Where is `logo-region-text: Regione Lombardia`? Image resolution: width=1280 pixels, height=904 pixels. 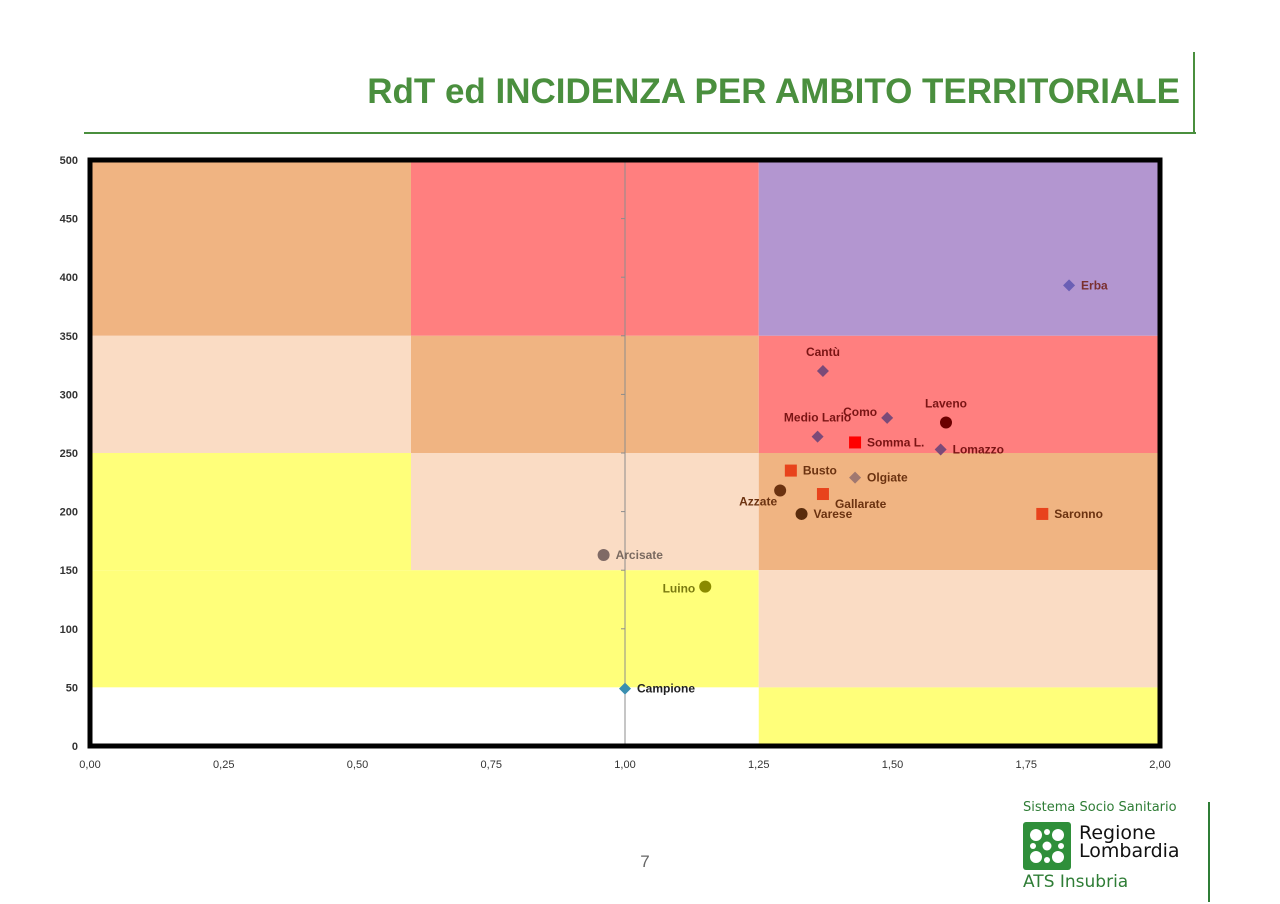
logo-region-text: Regione Lombardia is located at coordinates (1129, 842).